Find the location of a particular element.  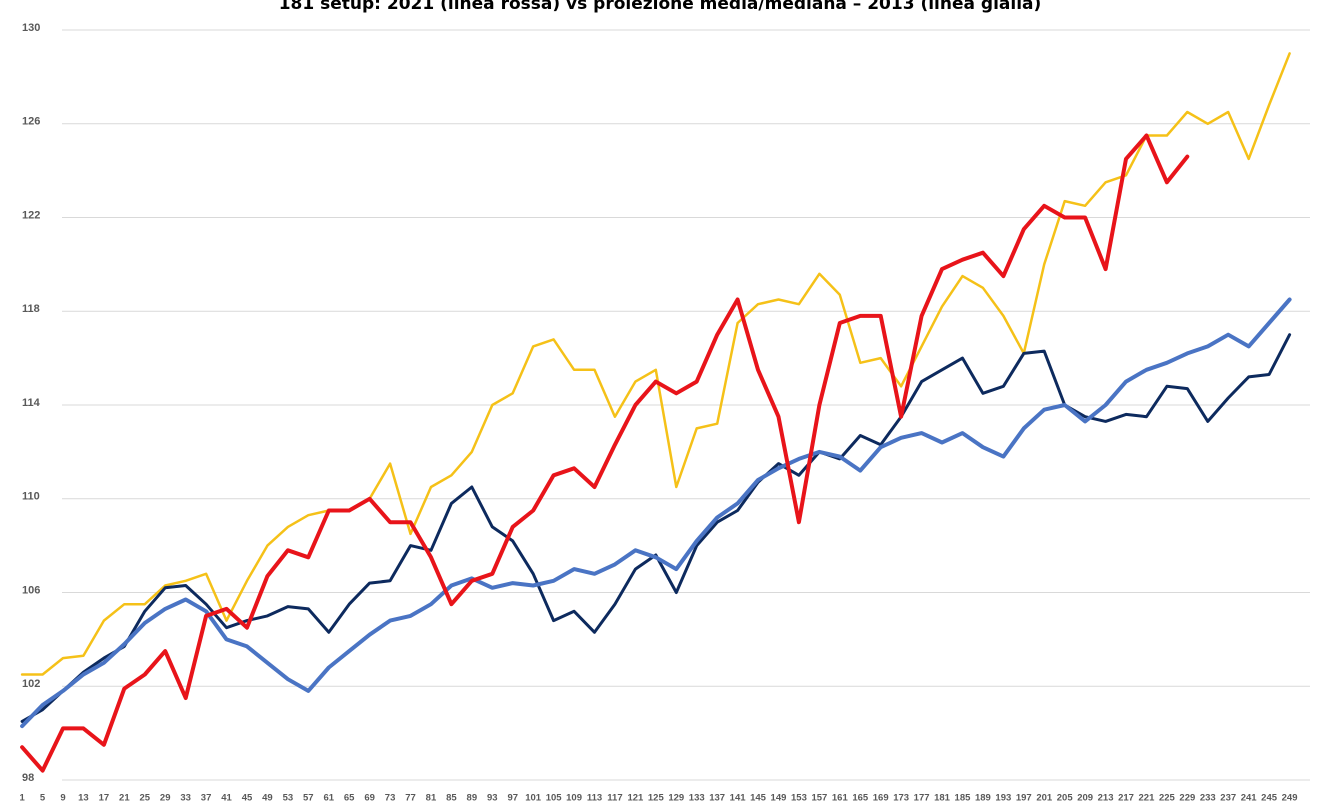

x-tick-label: 181 is located at coordinates (942, 798).